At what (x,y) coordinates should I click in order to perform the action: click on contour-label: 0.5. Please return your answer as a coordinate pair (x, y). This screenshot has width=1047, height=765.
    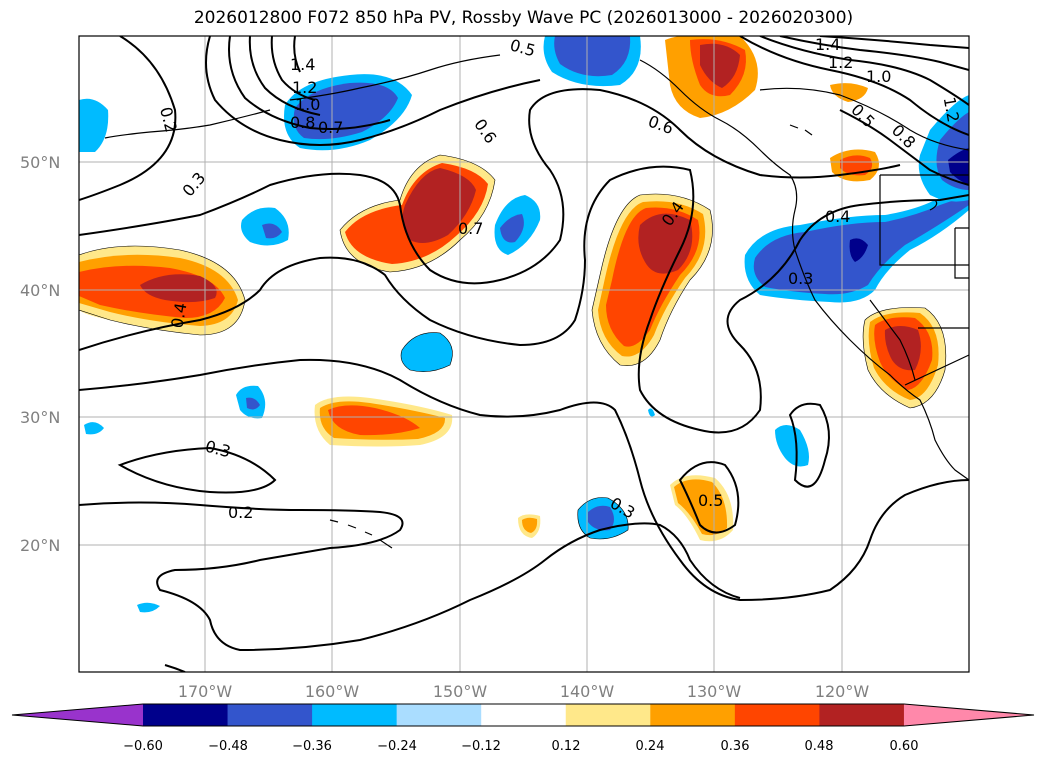
    Looking at the image, I should click on (710, 500).